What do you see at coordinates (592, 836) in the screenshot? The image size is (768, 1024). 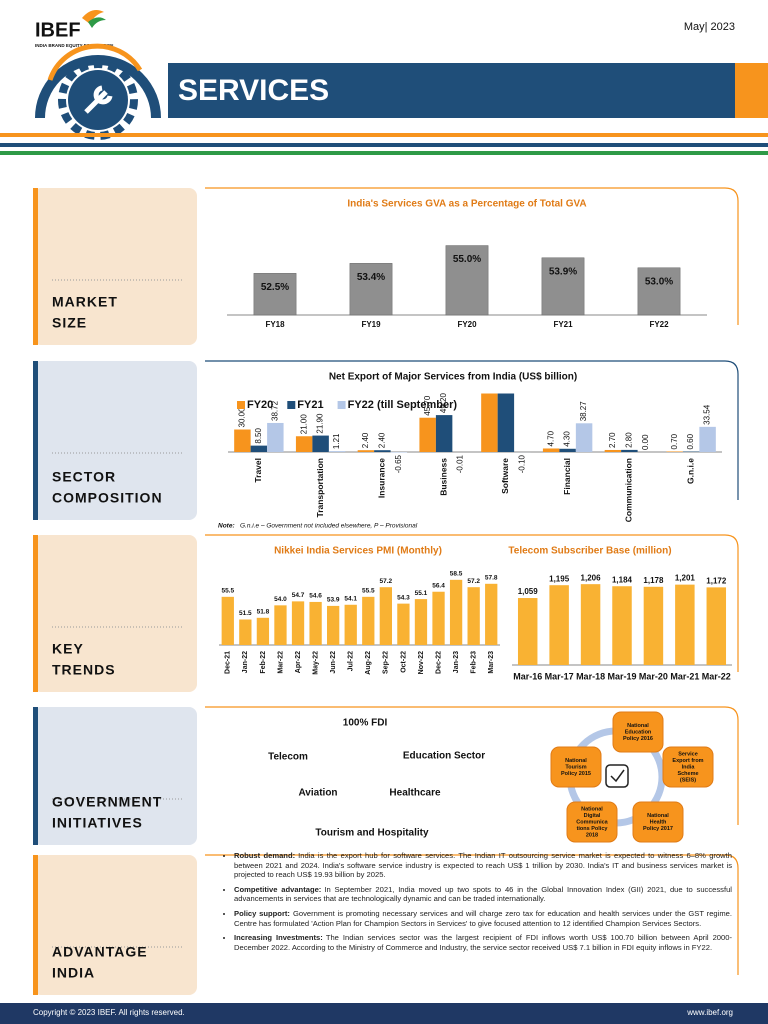 I see `policy-label: 2018` at bounding box center [592, 836].